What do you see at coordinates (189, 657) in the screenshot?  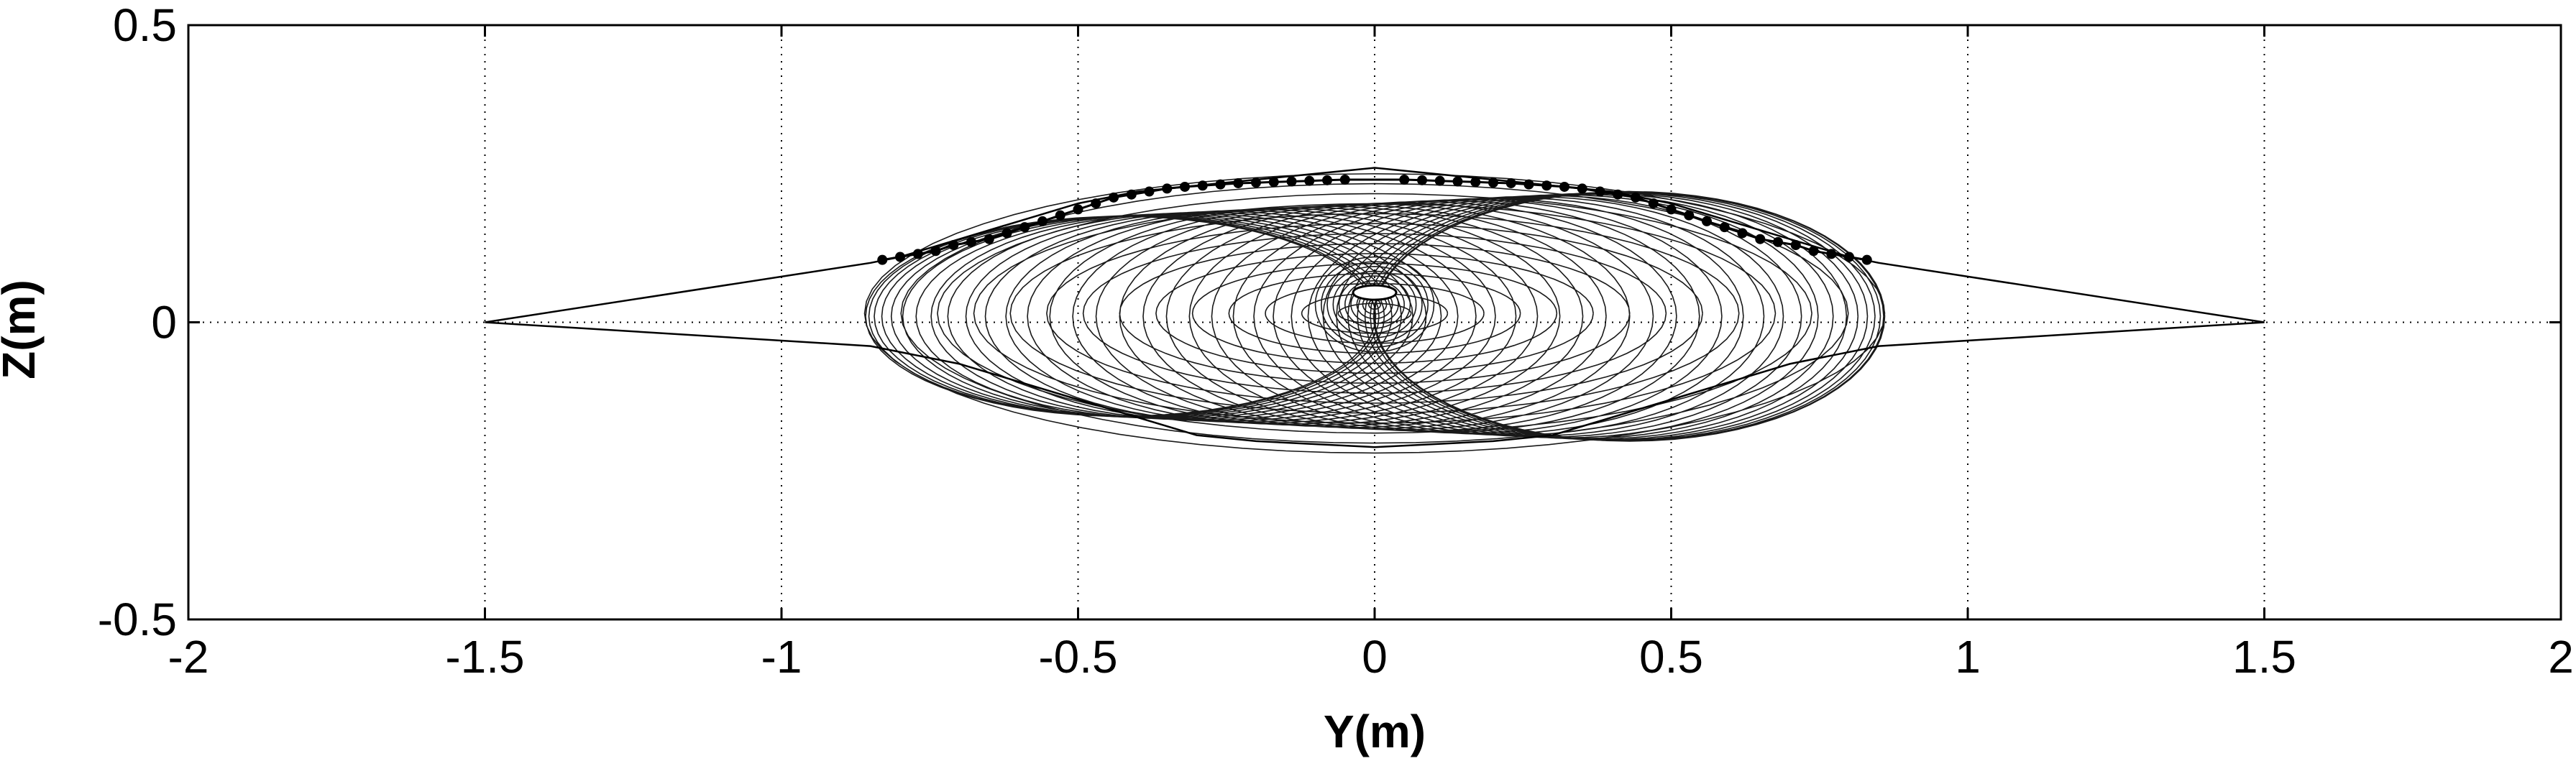 I see `x-tick-label: -2` at bounding box center [189, 657].